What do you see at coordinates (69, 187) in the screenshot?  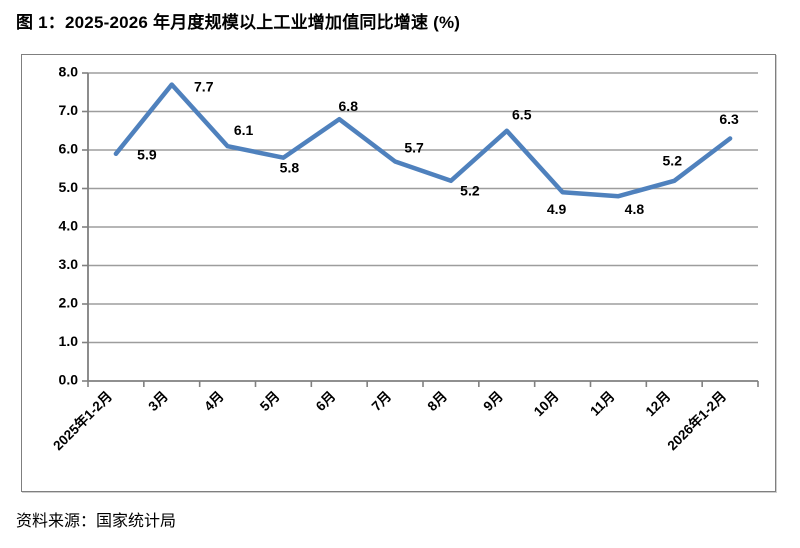 I see `y-tick-label: 5.0` at bounding box center [69, 187].